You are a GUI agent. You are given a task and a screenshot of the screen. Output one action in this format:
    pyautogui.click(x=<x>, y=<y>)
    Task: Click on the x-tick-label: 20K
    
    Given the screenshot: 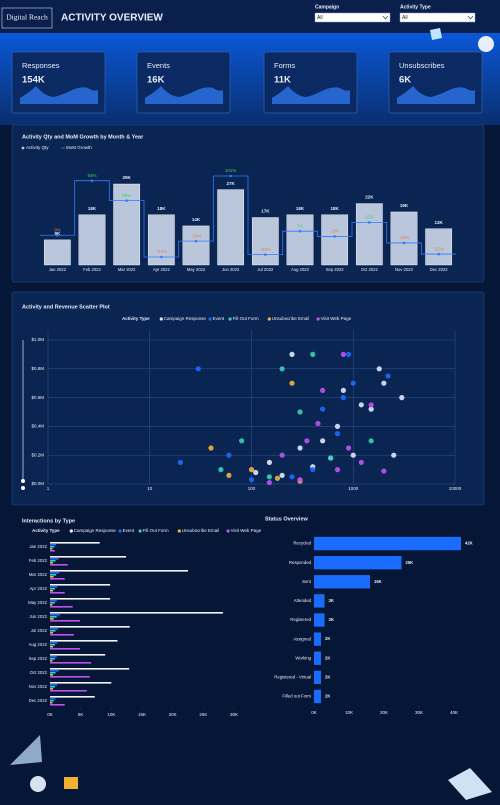 What is the action you would take?
    pyautogui.click(x=173, y=714)
    